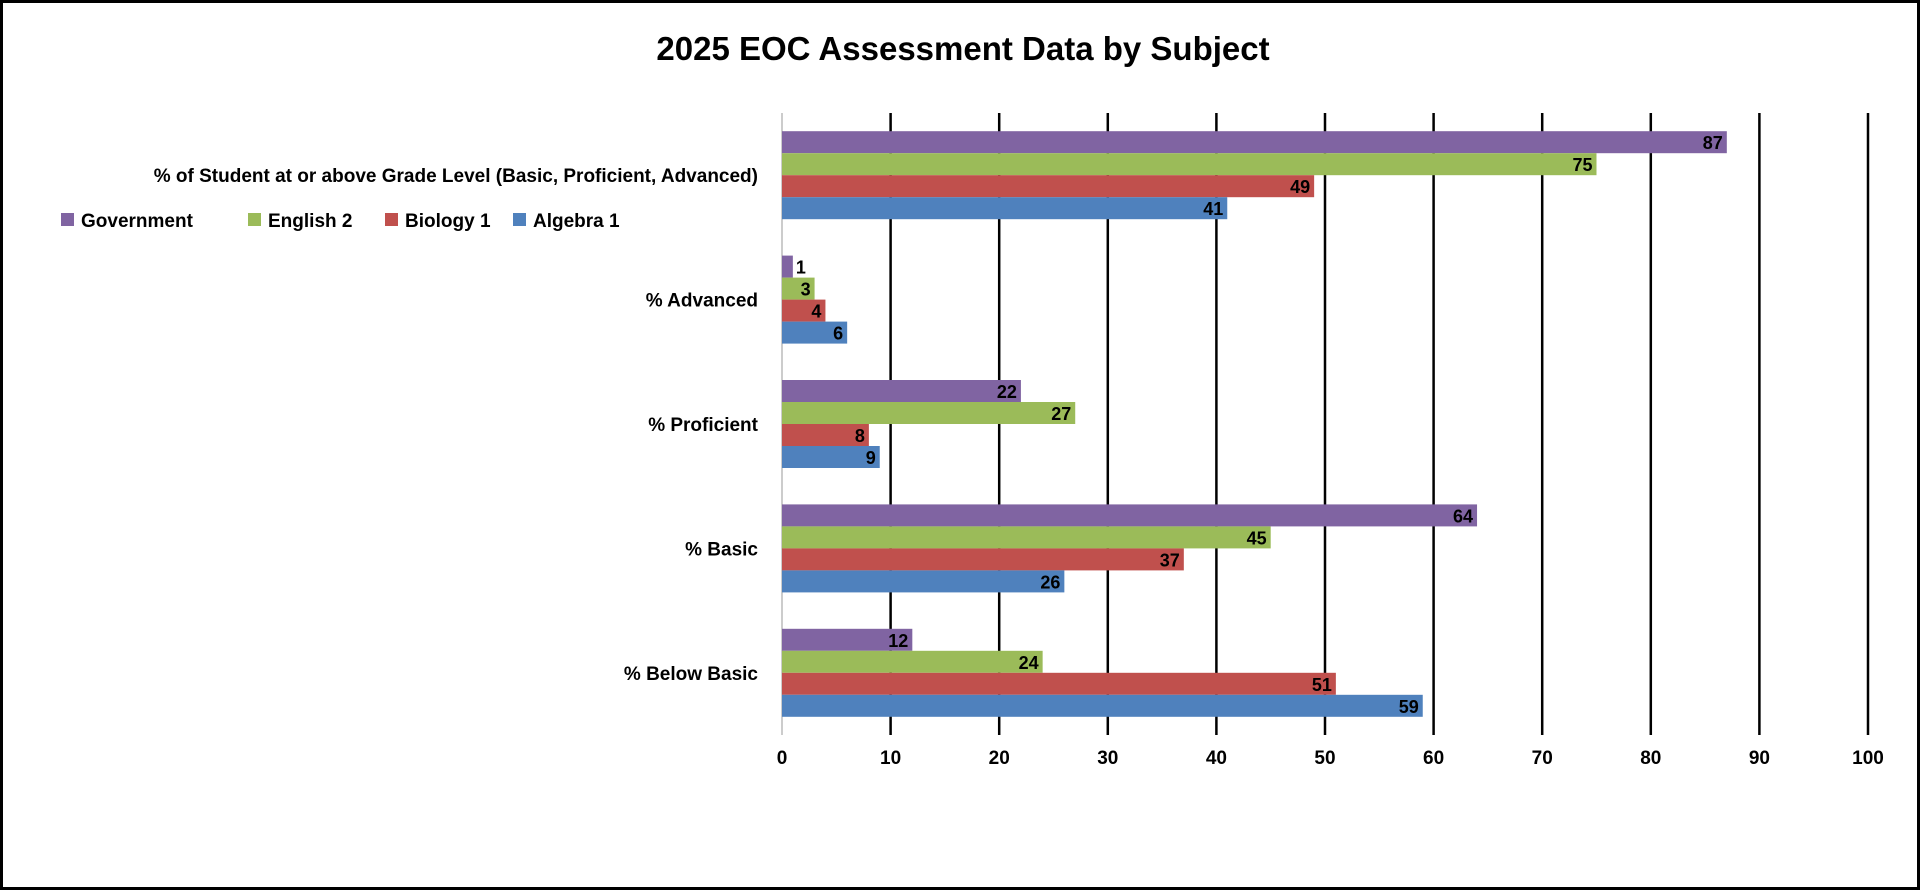 This screenshot has width=1920, height=893. I want to click on category-label: % Below Basic, so click(691, 674).